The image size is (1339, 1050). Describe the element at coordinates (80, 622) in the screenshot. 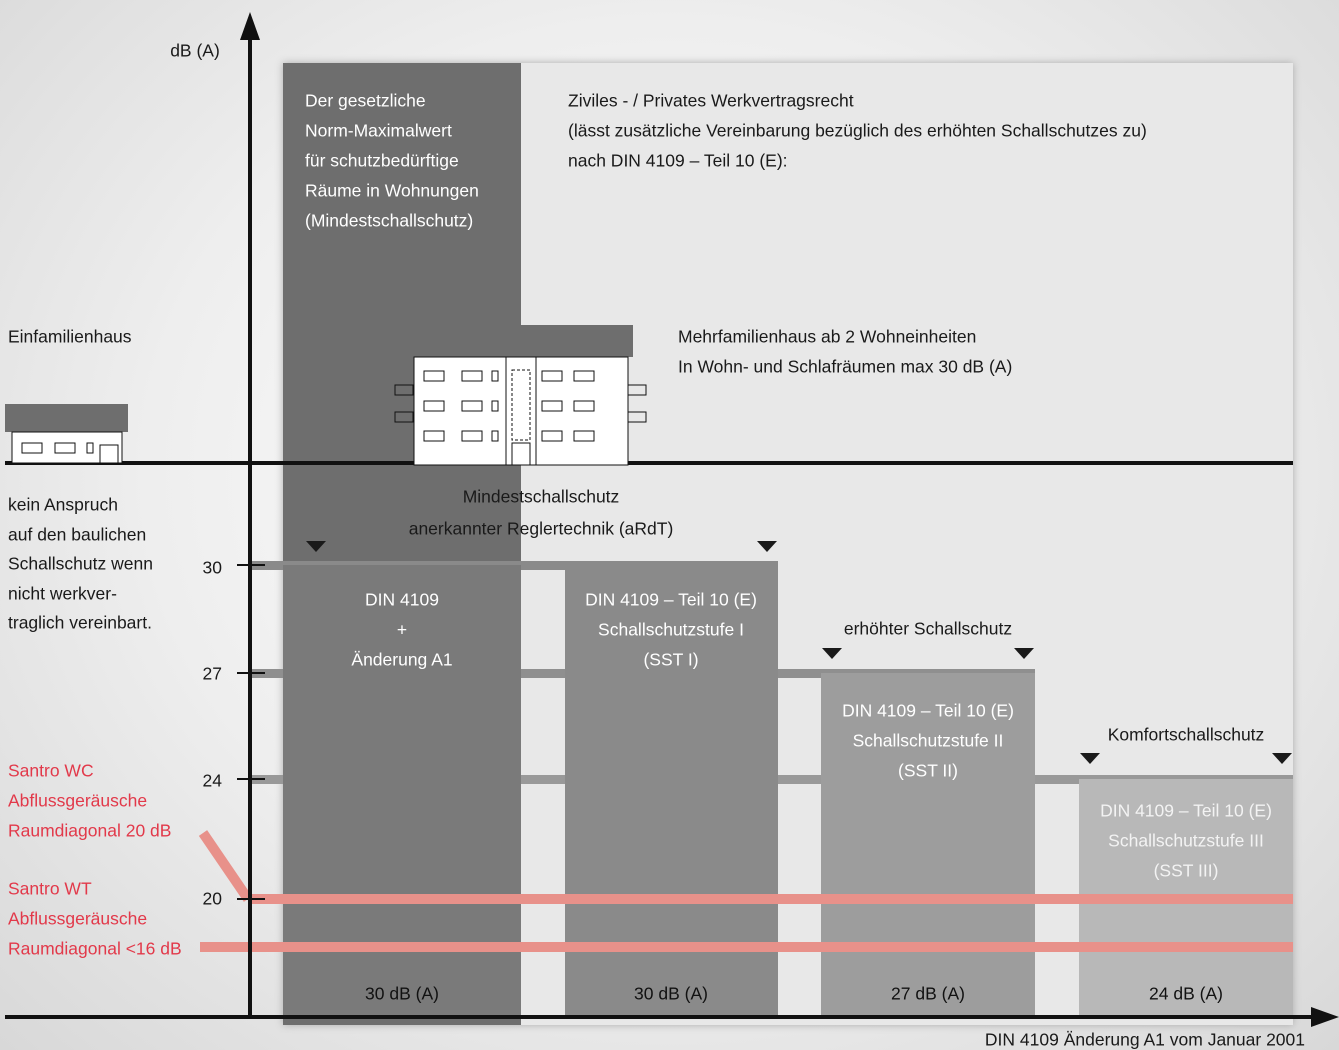

I see `left-note: traglich vereinbart.` at that location.